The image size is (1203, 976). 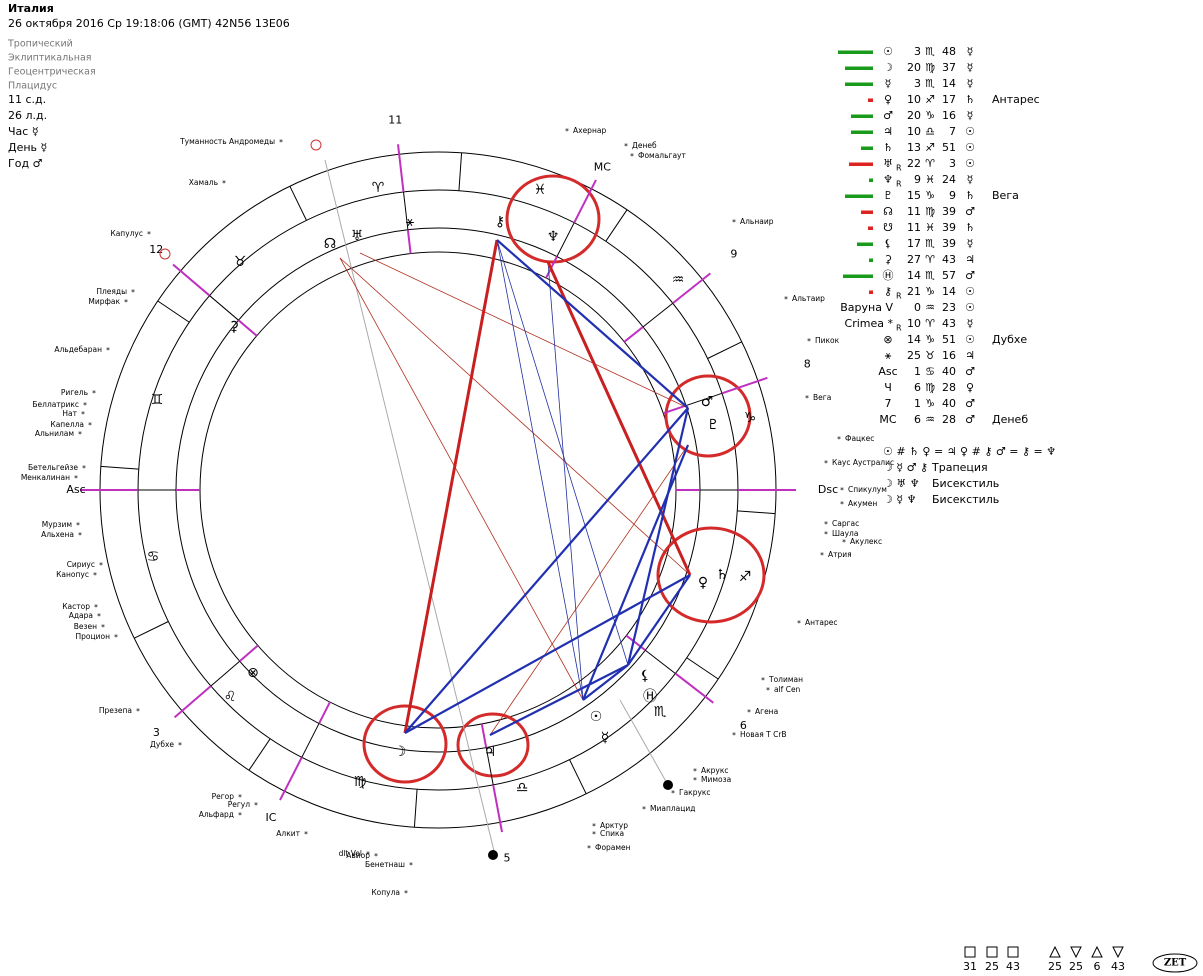 What do you see at coordinates (970, 195) in the screenshot?
I see `ruler: ♄` at bounding box center [970, 195].